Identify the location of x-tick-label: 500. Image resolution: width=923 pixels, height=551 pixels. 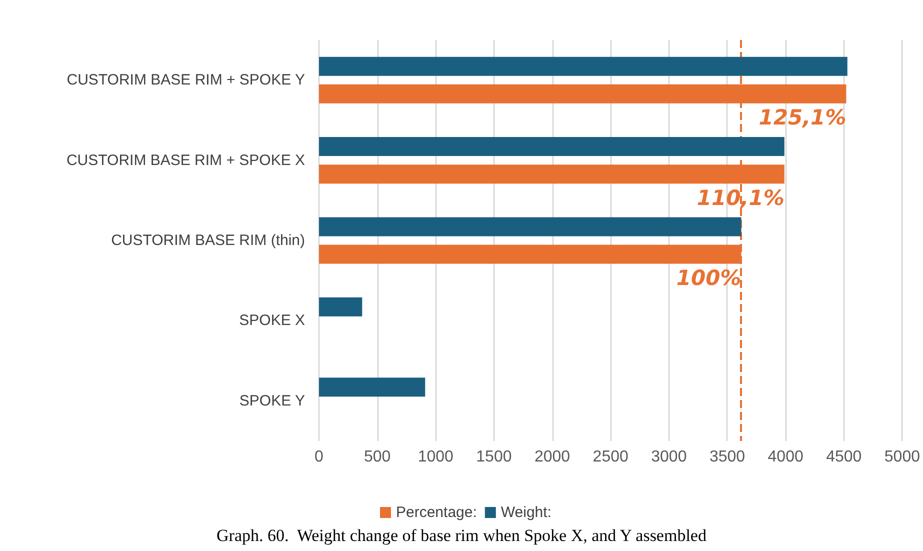
(377, 457).